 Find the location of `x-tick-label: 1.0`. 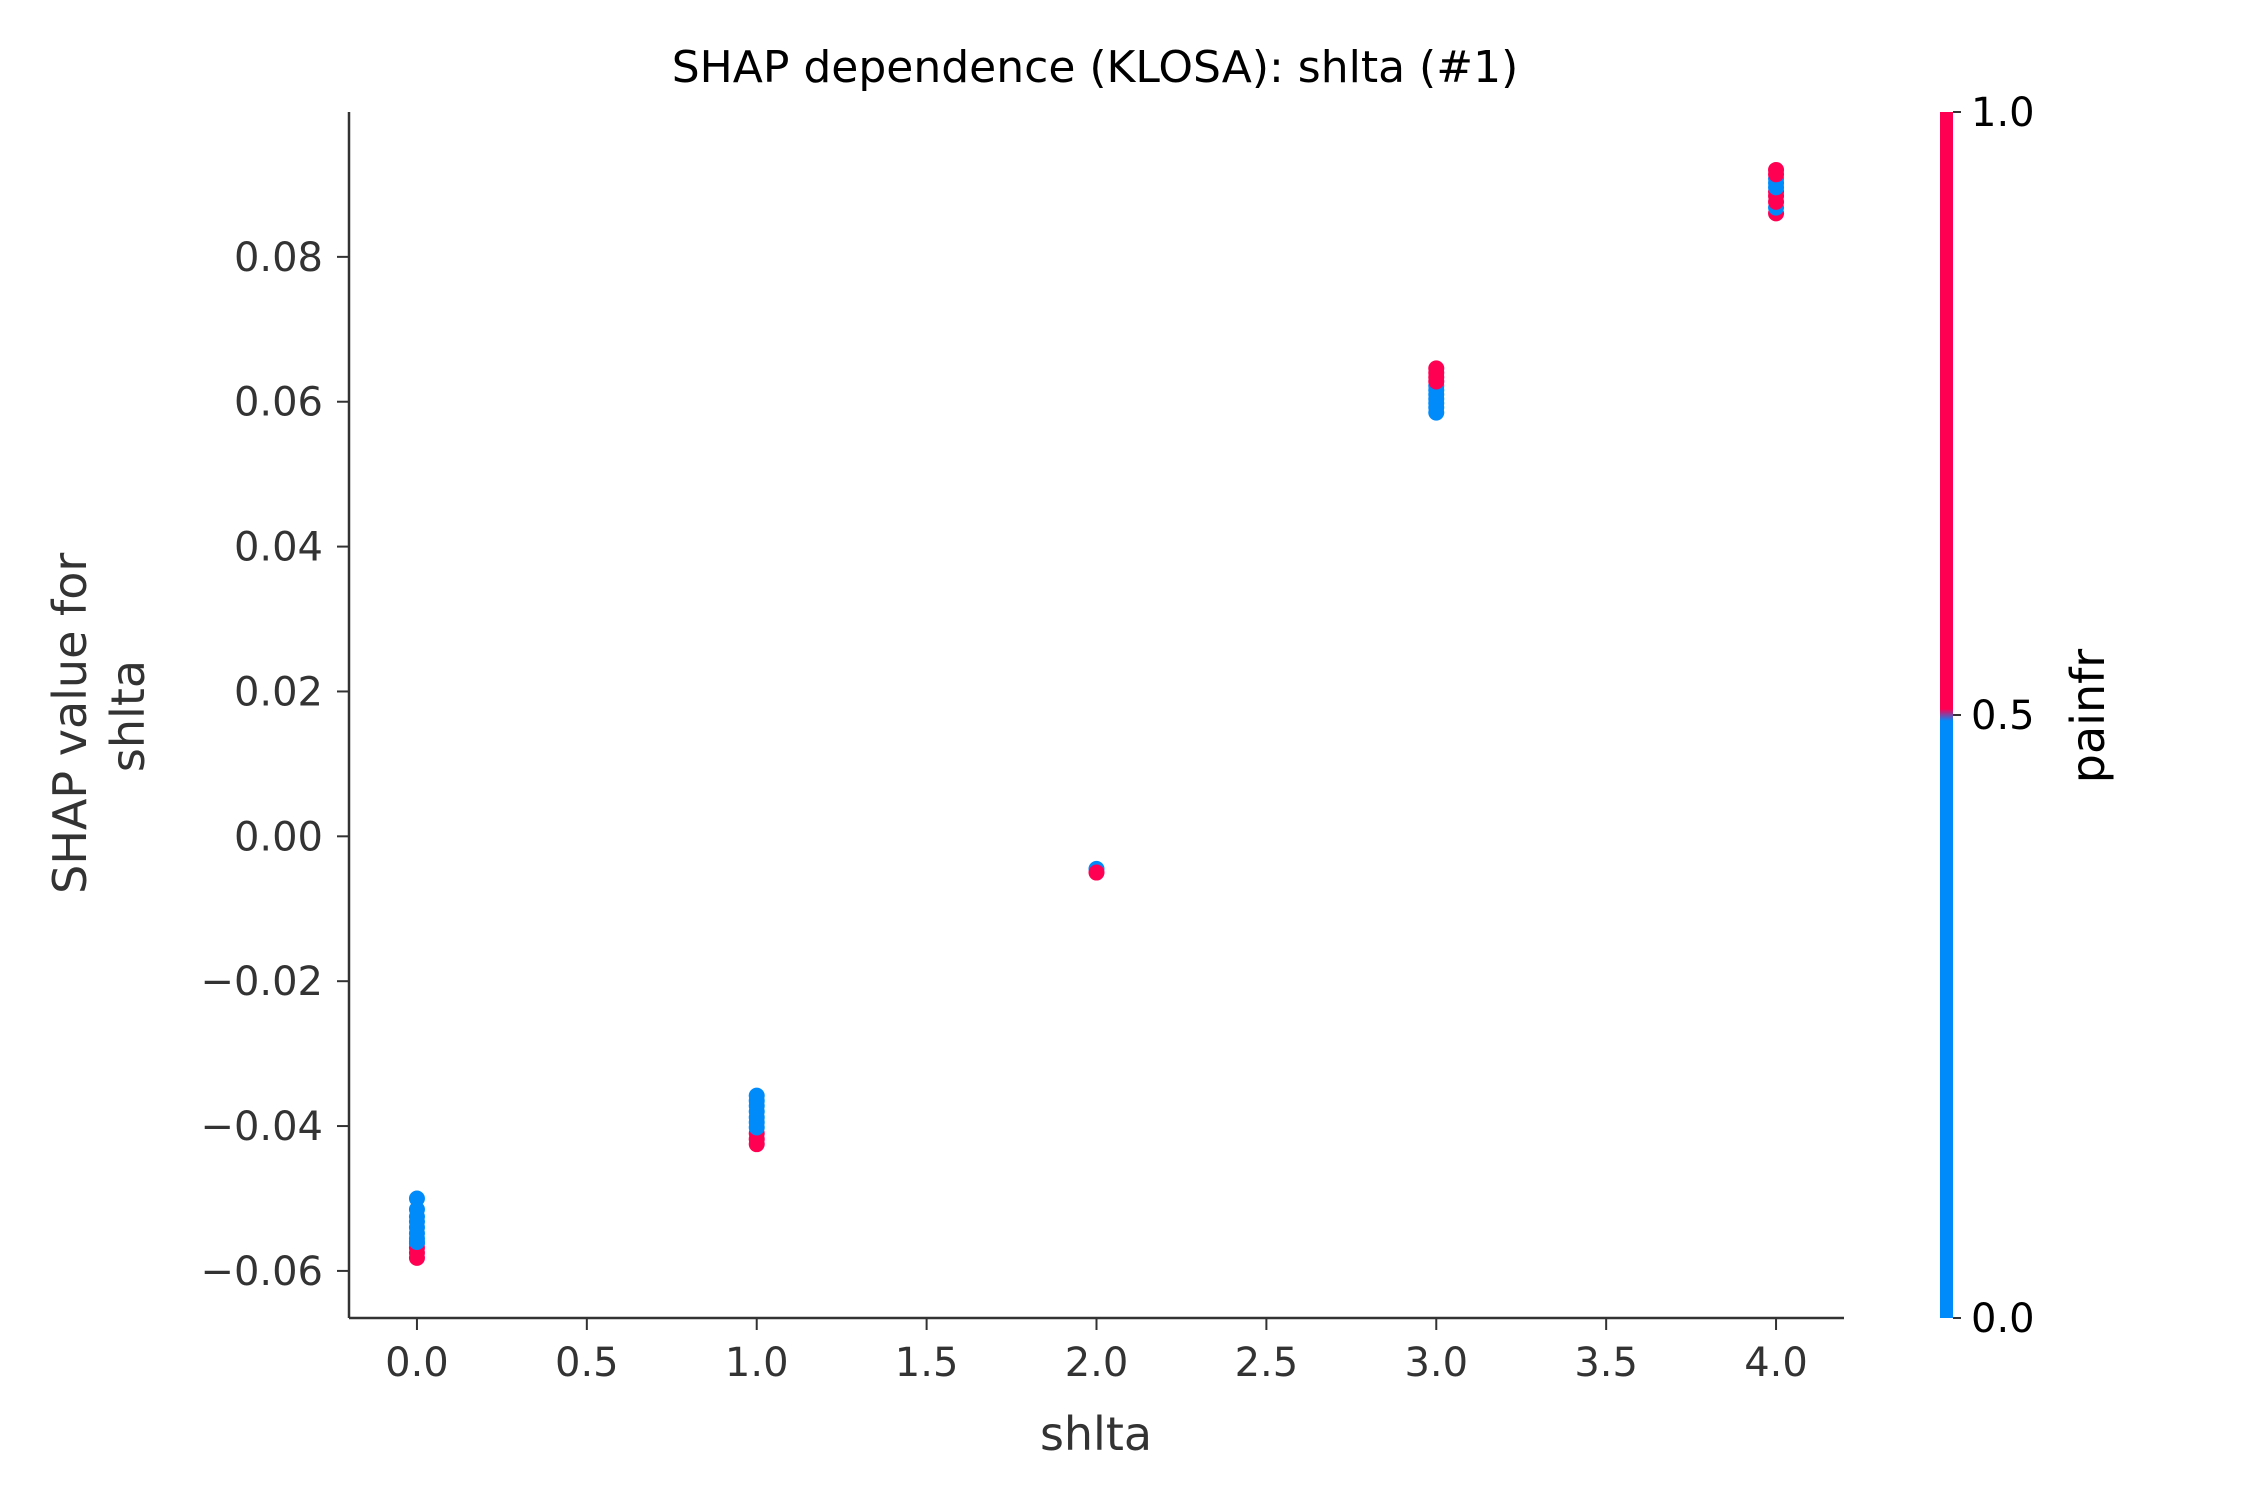

x-tick-label: 1.0 is located at coordinates (757, 1363).